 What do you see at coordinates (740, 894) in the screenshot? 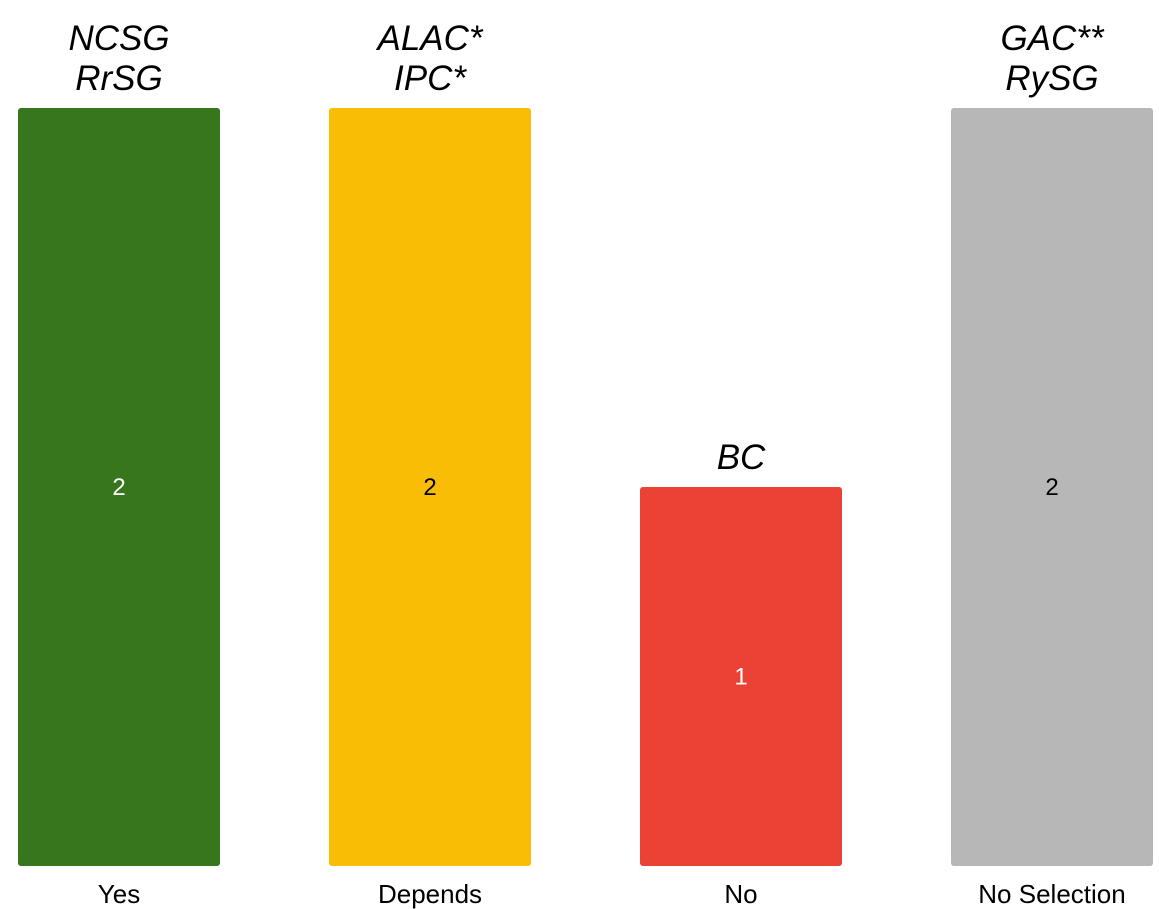
I see `x-tick-label-no: No` at bounding box center [740, 894].